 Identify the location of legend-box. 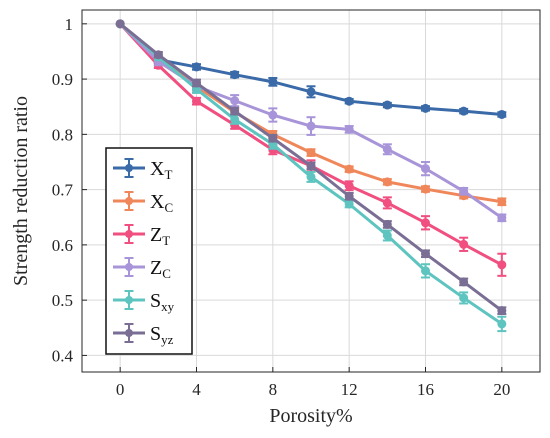
(149, 251).